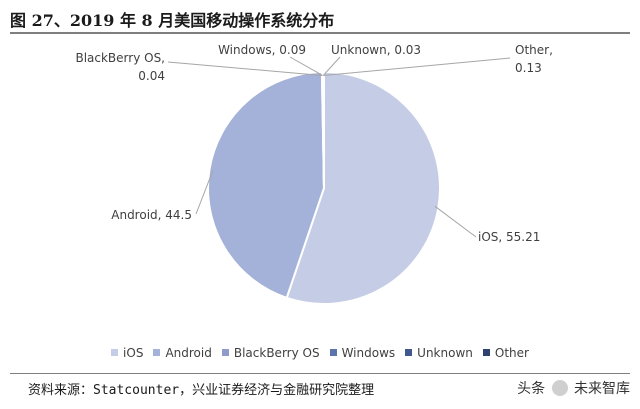 Image resolution: width=640 pixels, height=409 pixels. What do you see at coordinates (276, 353) in the screenshot?
I see `legend-label-blackberry-os: BlackBerry OS` at bounding box center [276, 353].